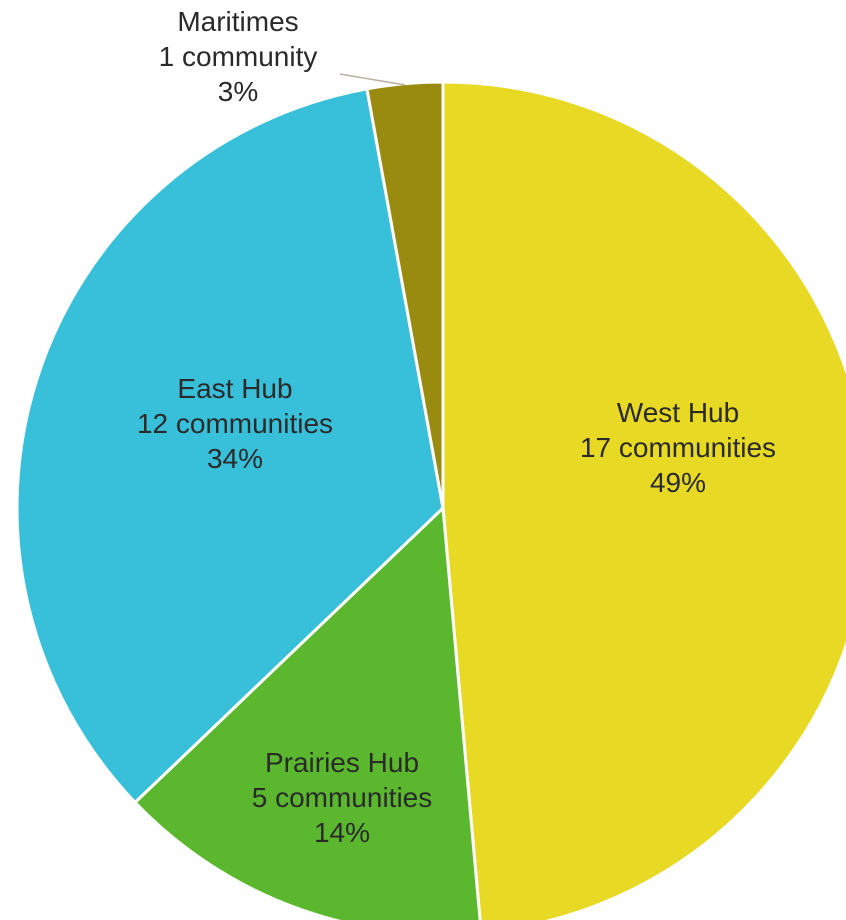 This screenshot has height=920, width=846. What do you see at coordinates (678, 482) in the screenshot?
I see `label-west-hub-percent: 49%` at bounding box center [678, 482].